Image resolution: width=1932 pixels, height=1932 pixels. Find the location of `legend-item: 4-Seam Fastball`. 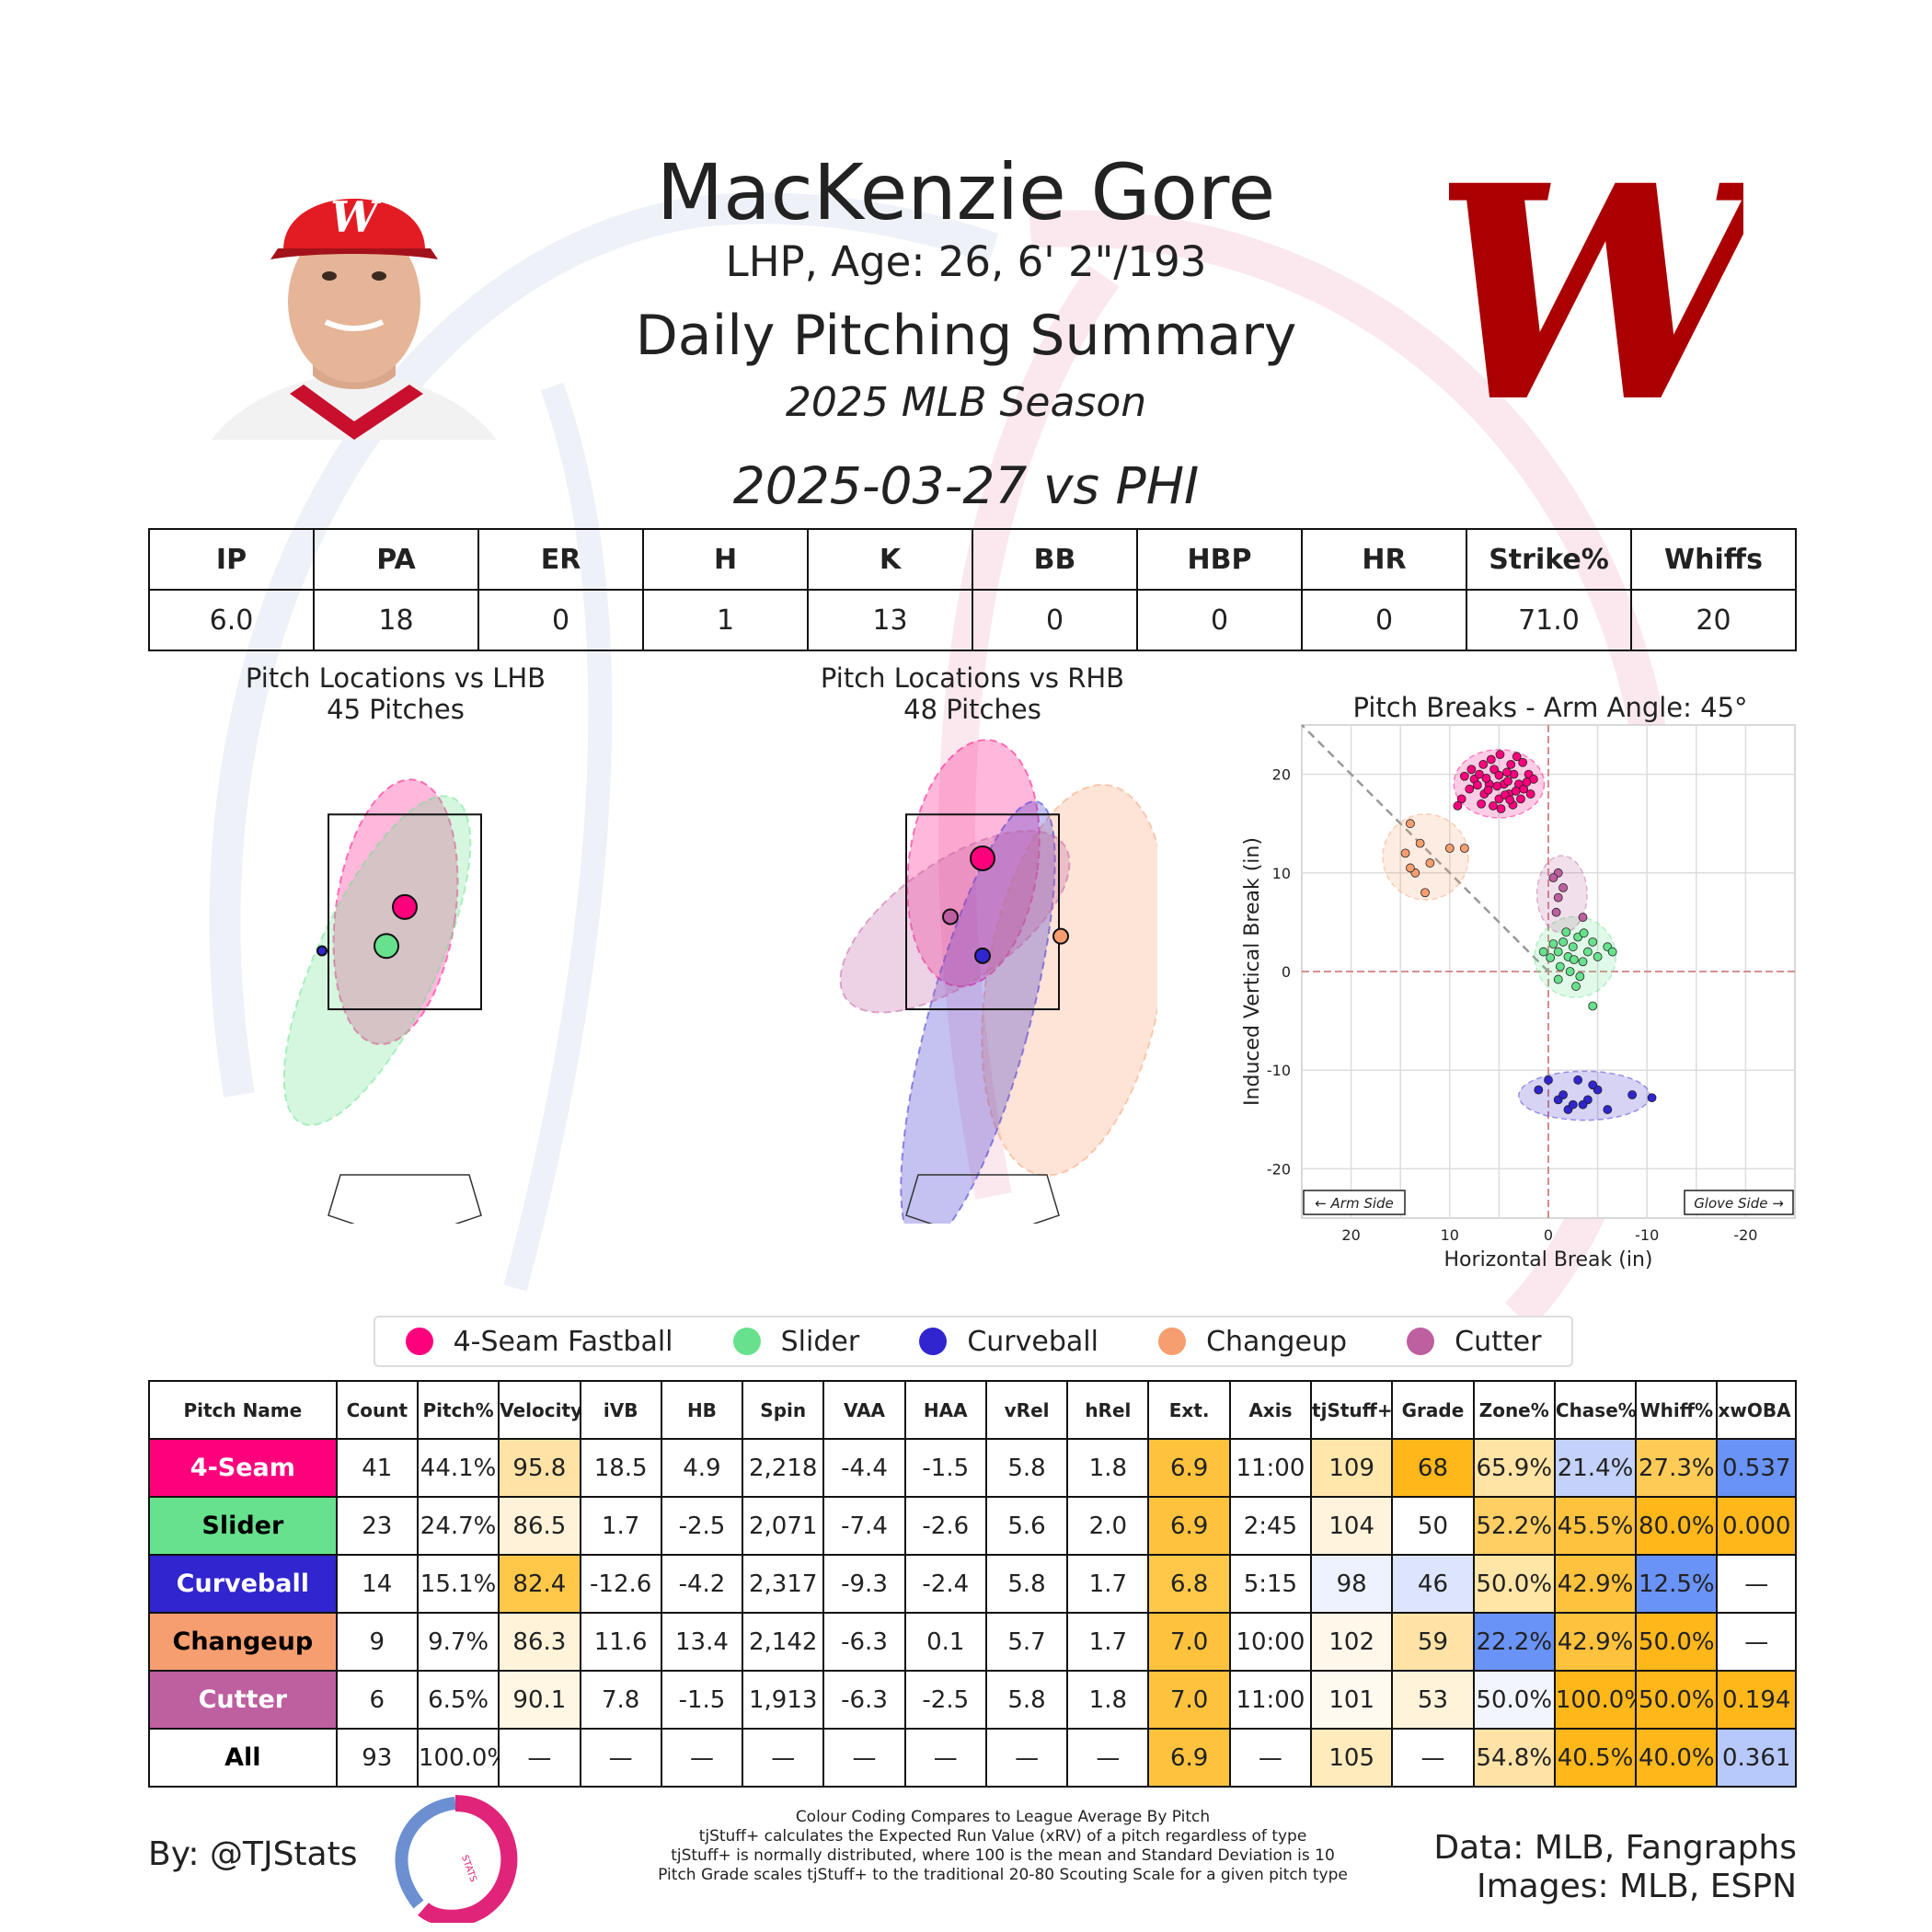

legend-item: 4-Seam Fastball is located at coordinates (539, 1342).